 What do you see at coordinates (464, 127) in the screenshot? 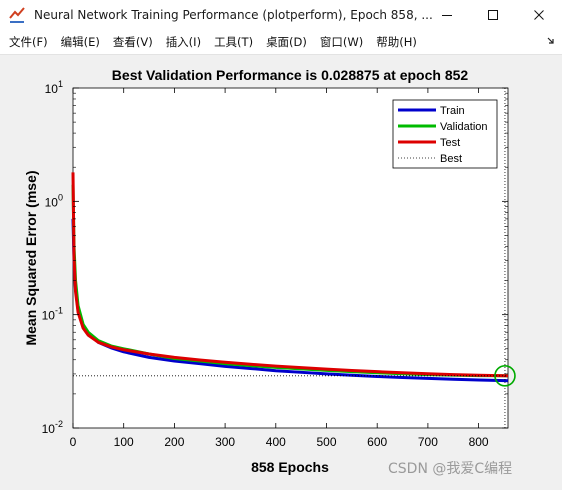
I see `legend-label-validation: Validation` at bounding box center [464, 127].